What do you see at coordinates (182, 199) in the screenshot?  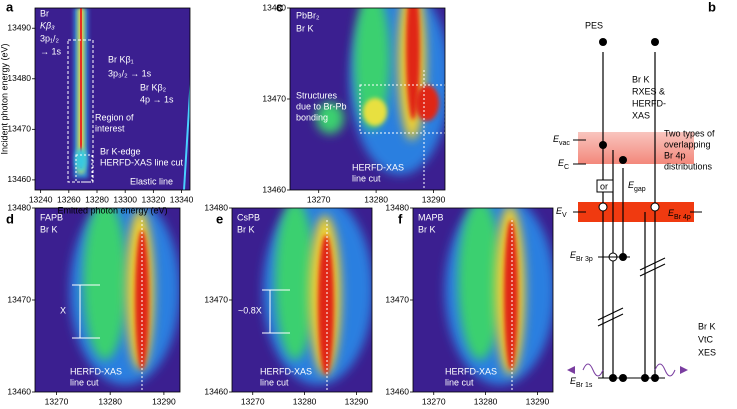 I see `x-tick-label: 13340` at bounding box center [182, 199].